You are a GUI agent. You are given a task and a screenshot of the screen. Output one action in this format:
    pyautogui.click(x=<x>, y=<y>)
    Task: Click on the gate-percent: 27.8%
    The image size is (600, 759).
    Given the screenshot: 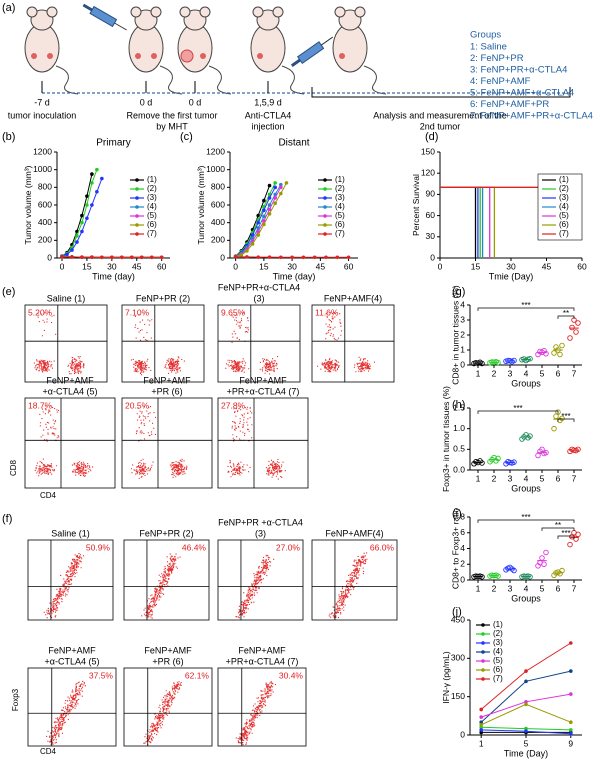 What is the action you would take?
    pyautogui.click(x=233, y=405)
    